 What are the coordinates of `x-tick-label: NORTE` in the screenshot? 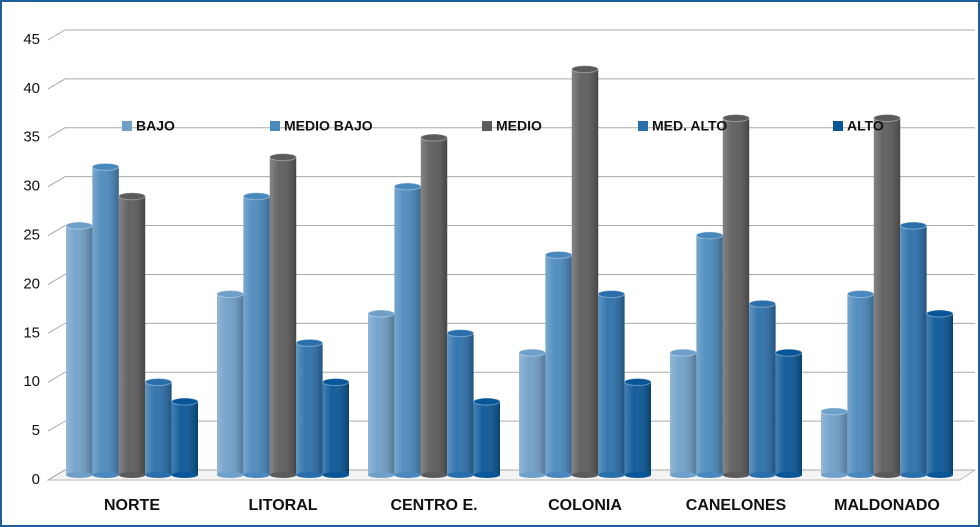 It's located at (132, 505).